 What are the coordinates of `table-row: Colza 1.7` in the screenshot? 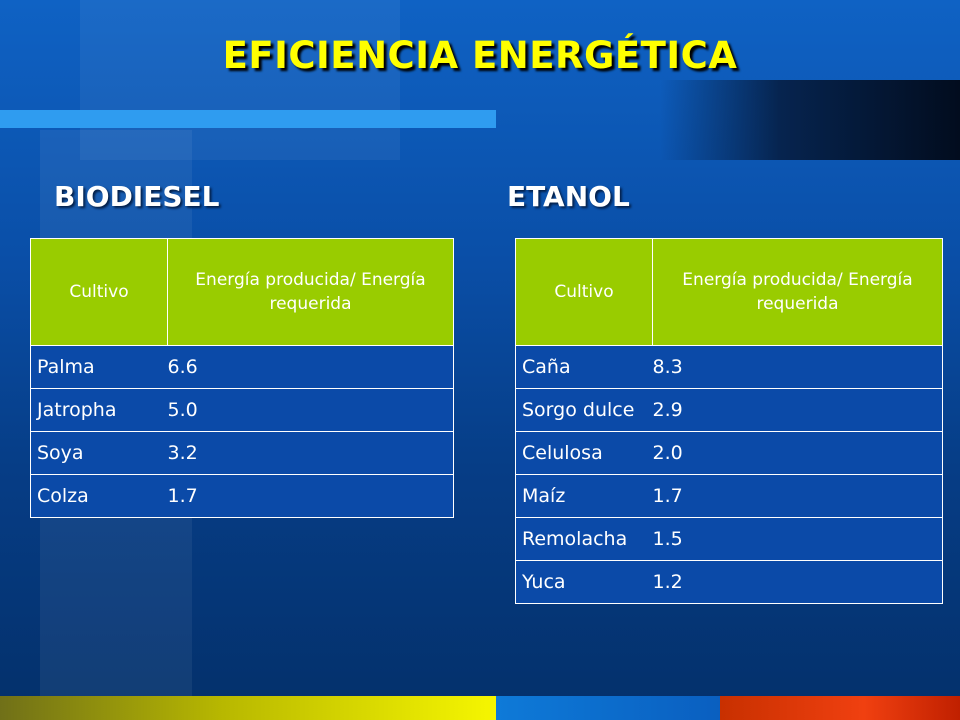 It's located at (242, 496).